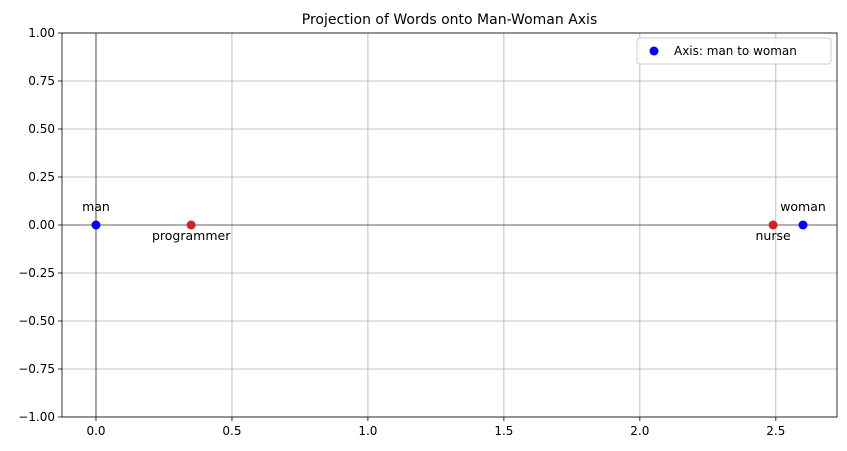 The width and height of the screenshot is (847, 451). What do you see at coordinates (773, 235) in the screenshot?
I see `point-label-nurse: nurse` at bounding box center [773, 235].